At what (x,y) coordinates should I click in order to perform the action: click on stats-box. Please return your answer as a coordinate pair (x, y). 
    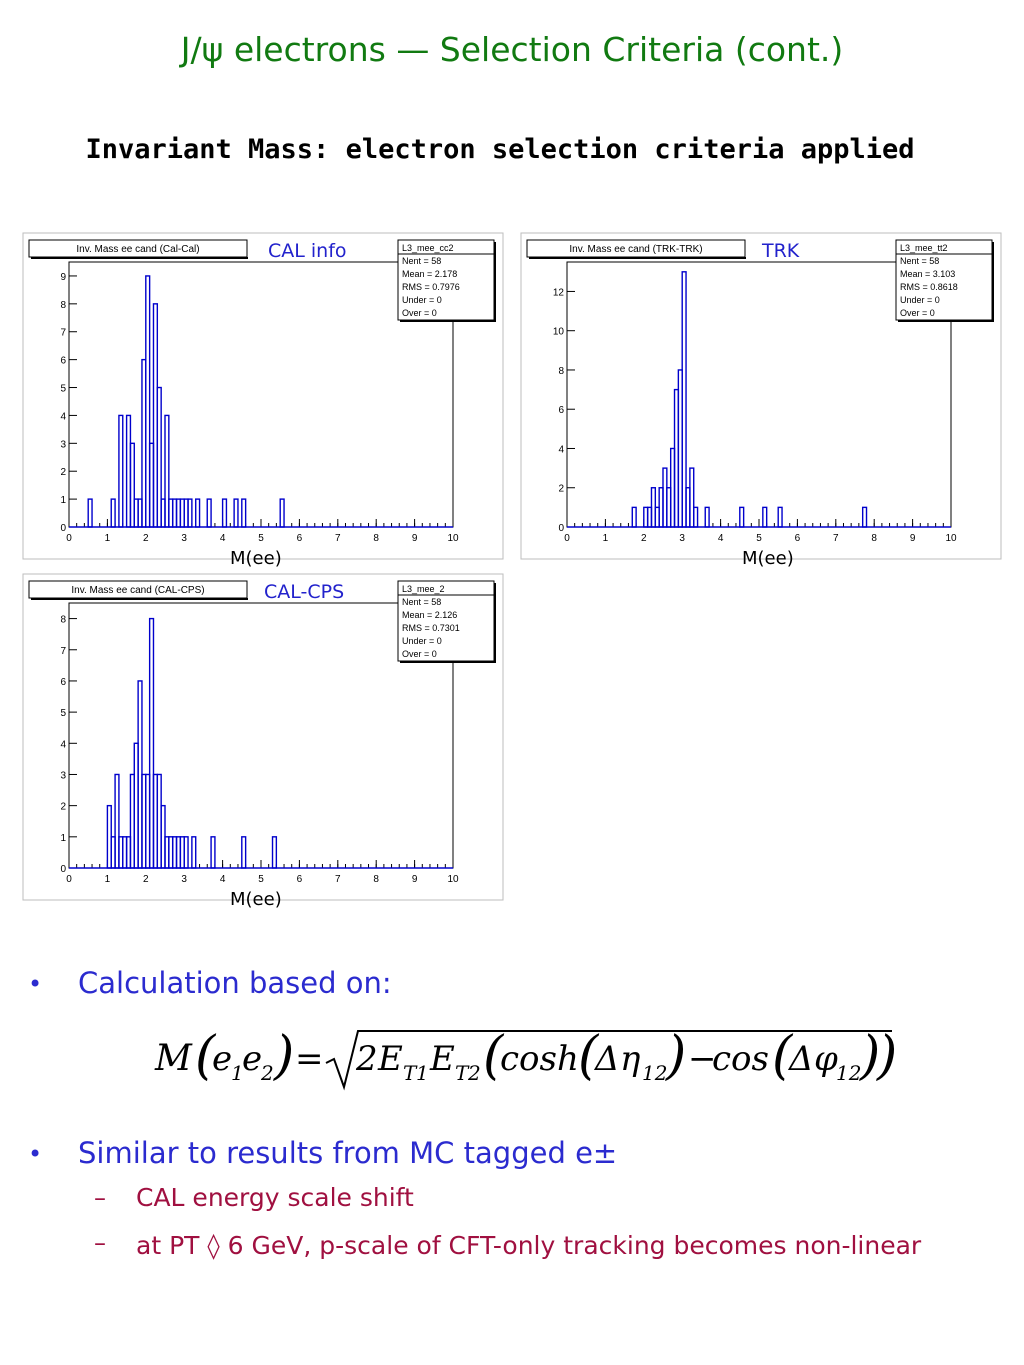
    Looking at the image, I should click on (944, 280).